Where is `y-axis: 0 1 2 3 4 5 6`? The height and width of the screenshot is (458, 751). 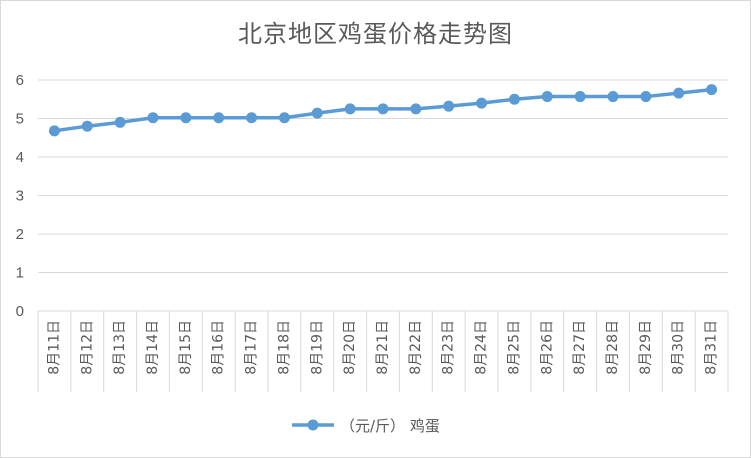
y-axis: 0 1 2 3 4 5 6 is located at coordinates (20, 196).